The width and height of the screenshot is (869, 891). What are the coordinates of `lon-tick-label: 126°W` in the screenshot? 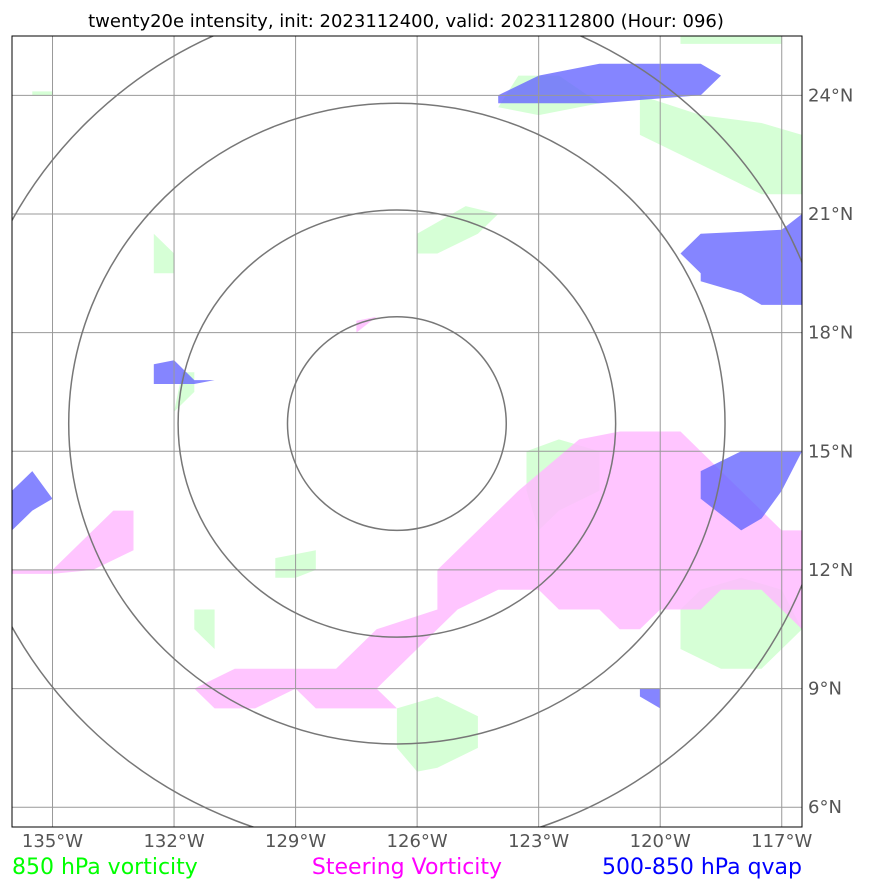 It's located at (417, 841).